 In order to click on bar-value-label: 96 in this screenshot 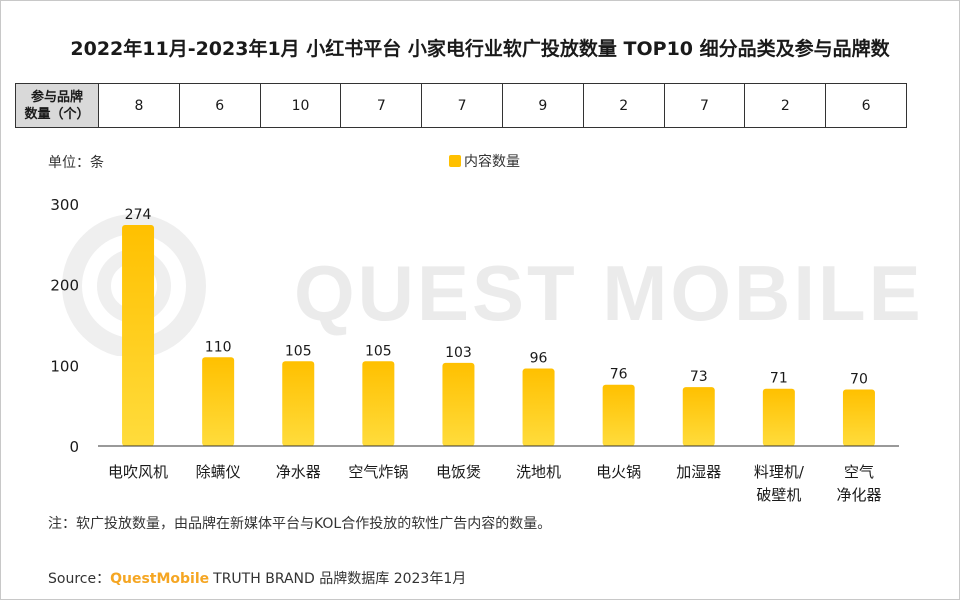, I will do `click(539, 359)`.